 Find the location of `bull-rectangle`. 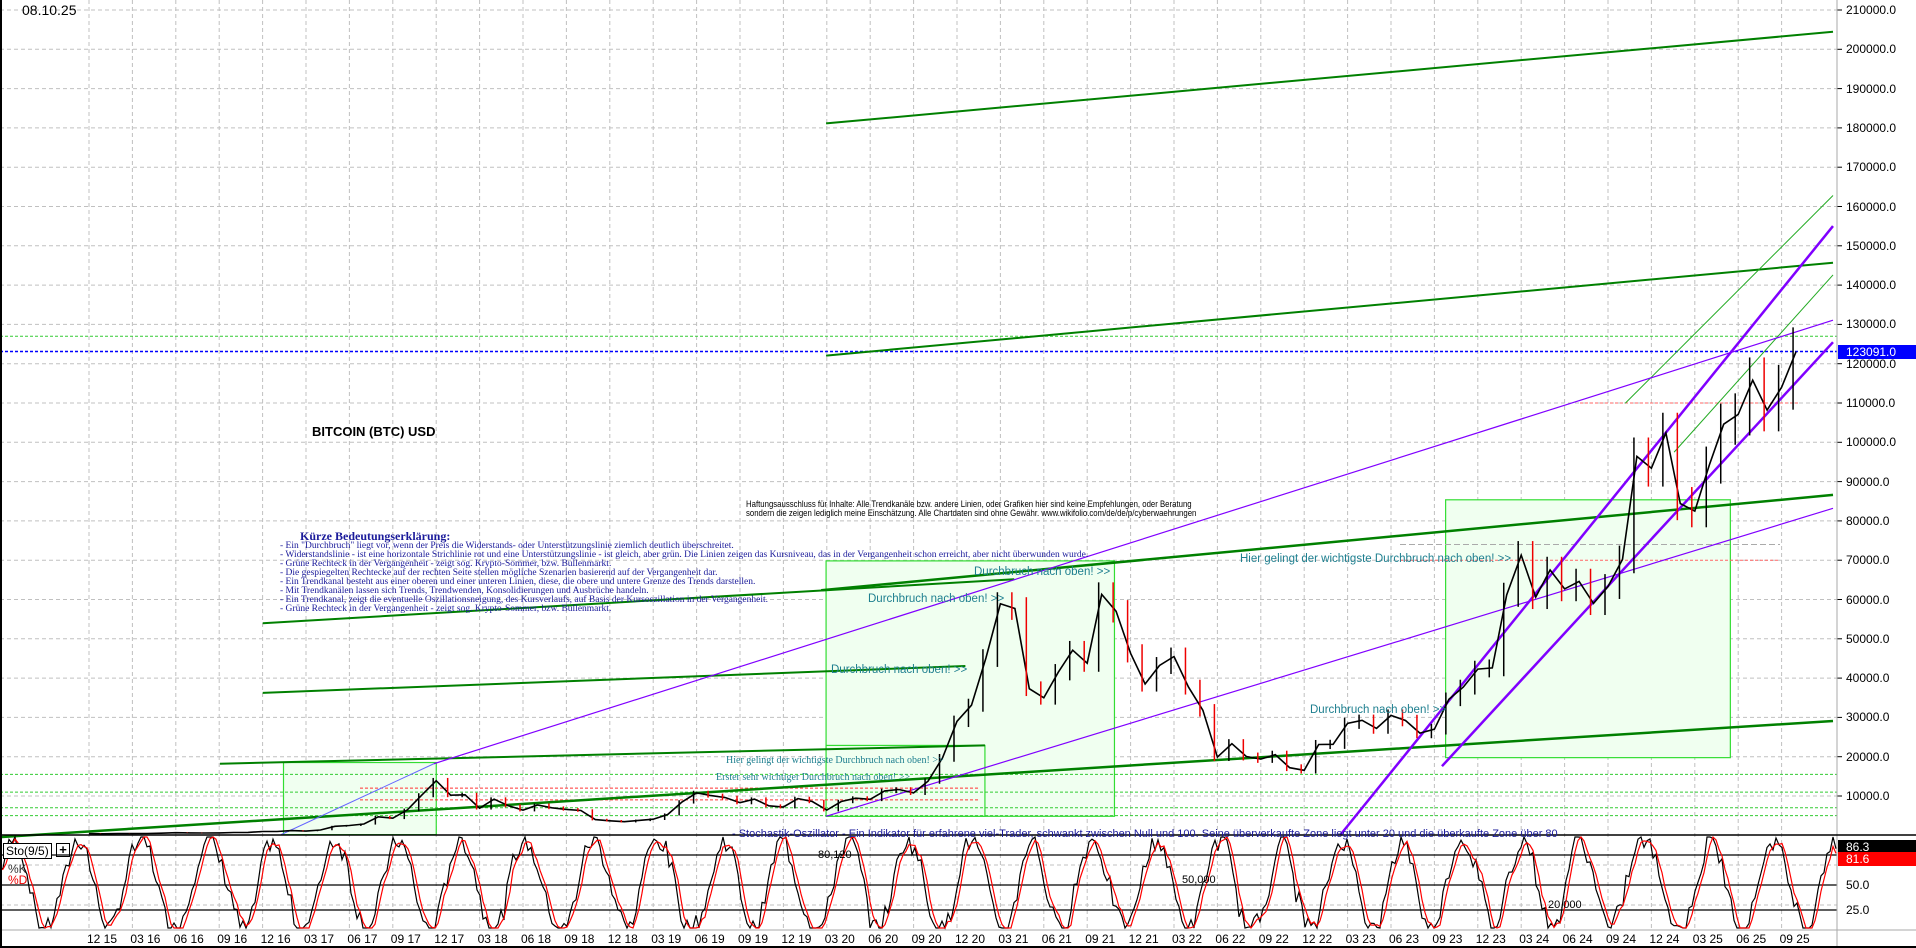

bull-rectangle is located at coordinates (1588, 629).